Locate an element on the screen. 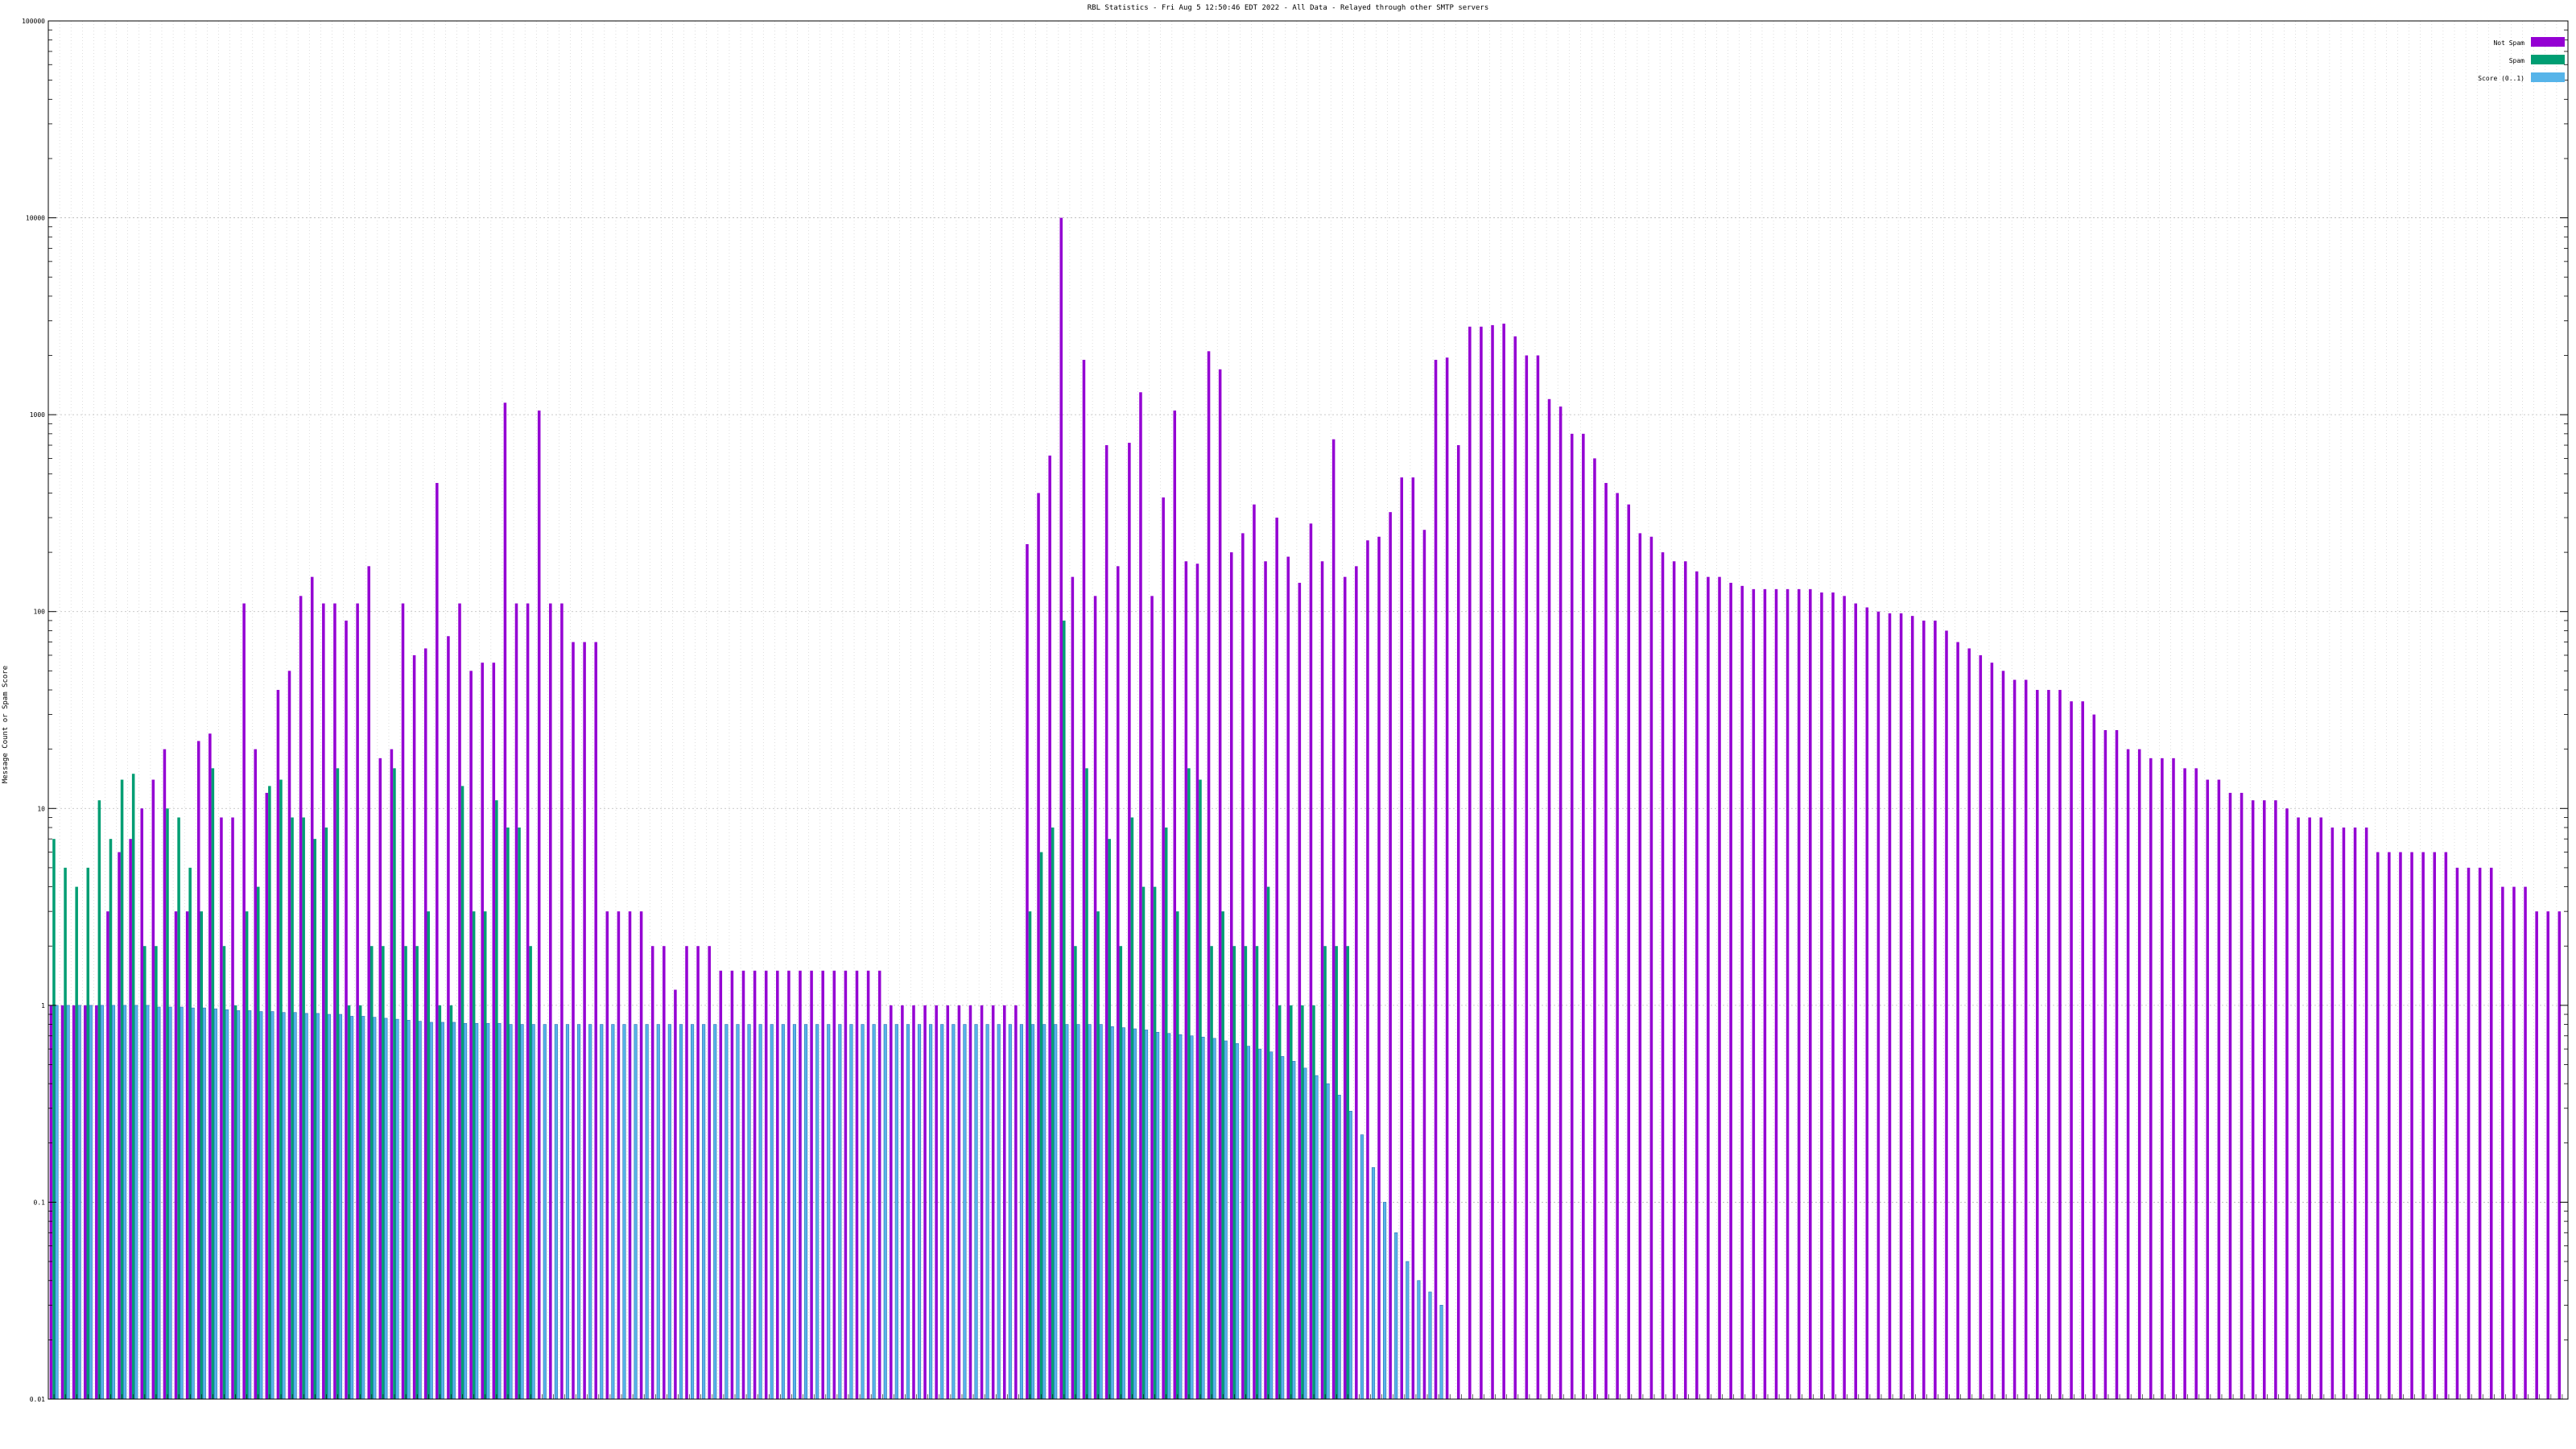 The width and height of the screenshot is (2576, 1449). legend-label: Spam is located at coordinates (2516, 60).